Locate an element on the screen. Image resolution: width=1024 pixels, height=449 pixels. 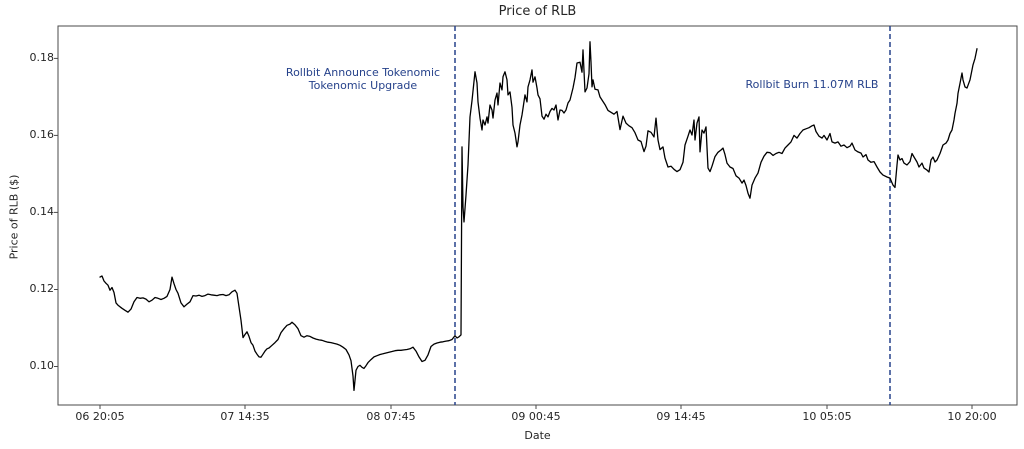
y-tick-label: 0.16 is located at coordinates (42, 135).